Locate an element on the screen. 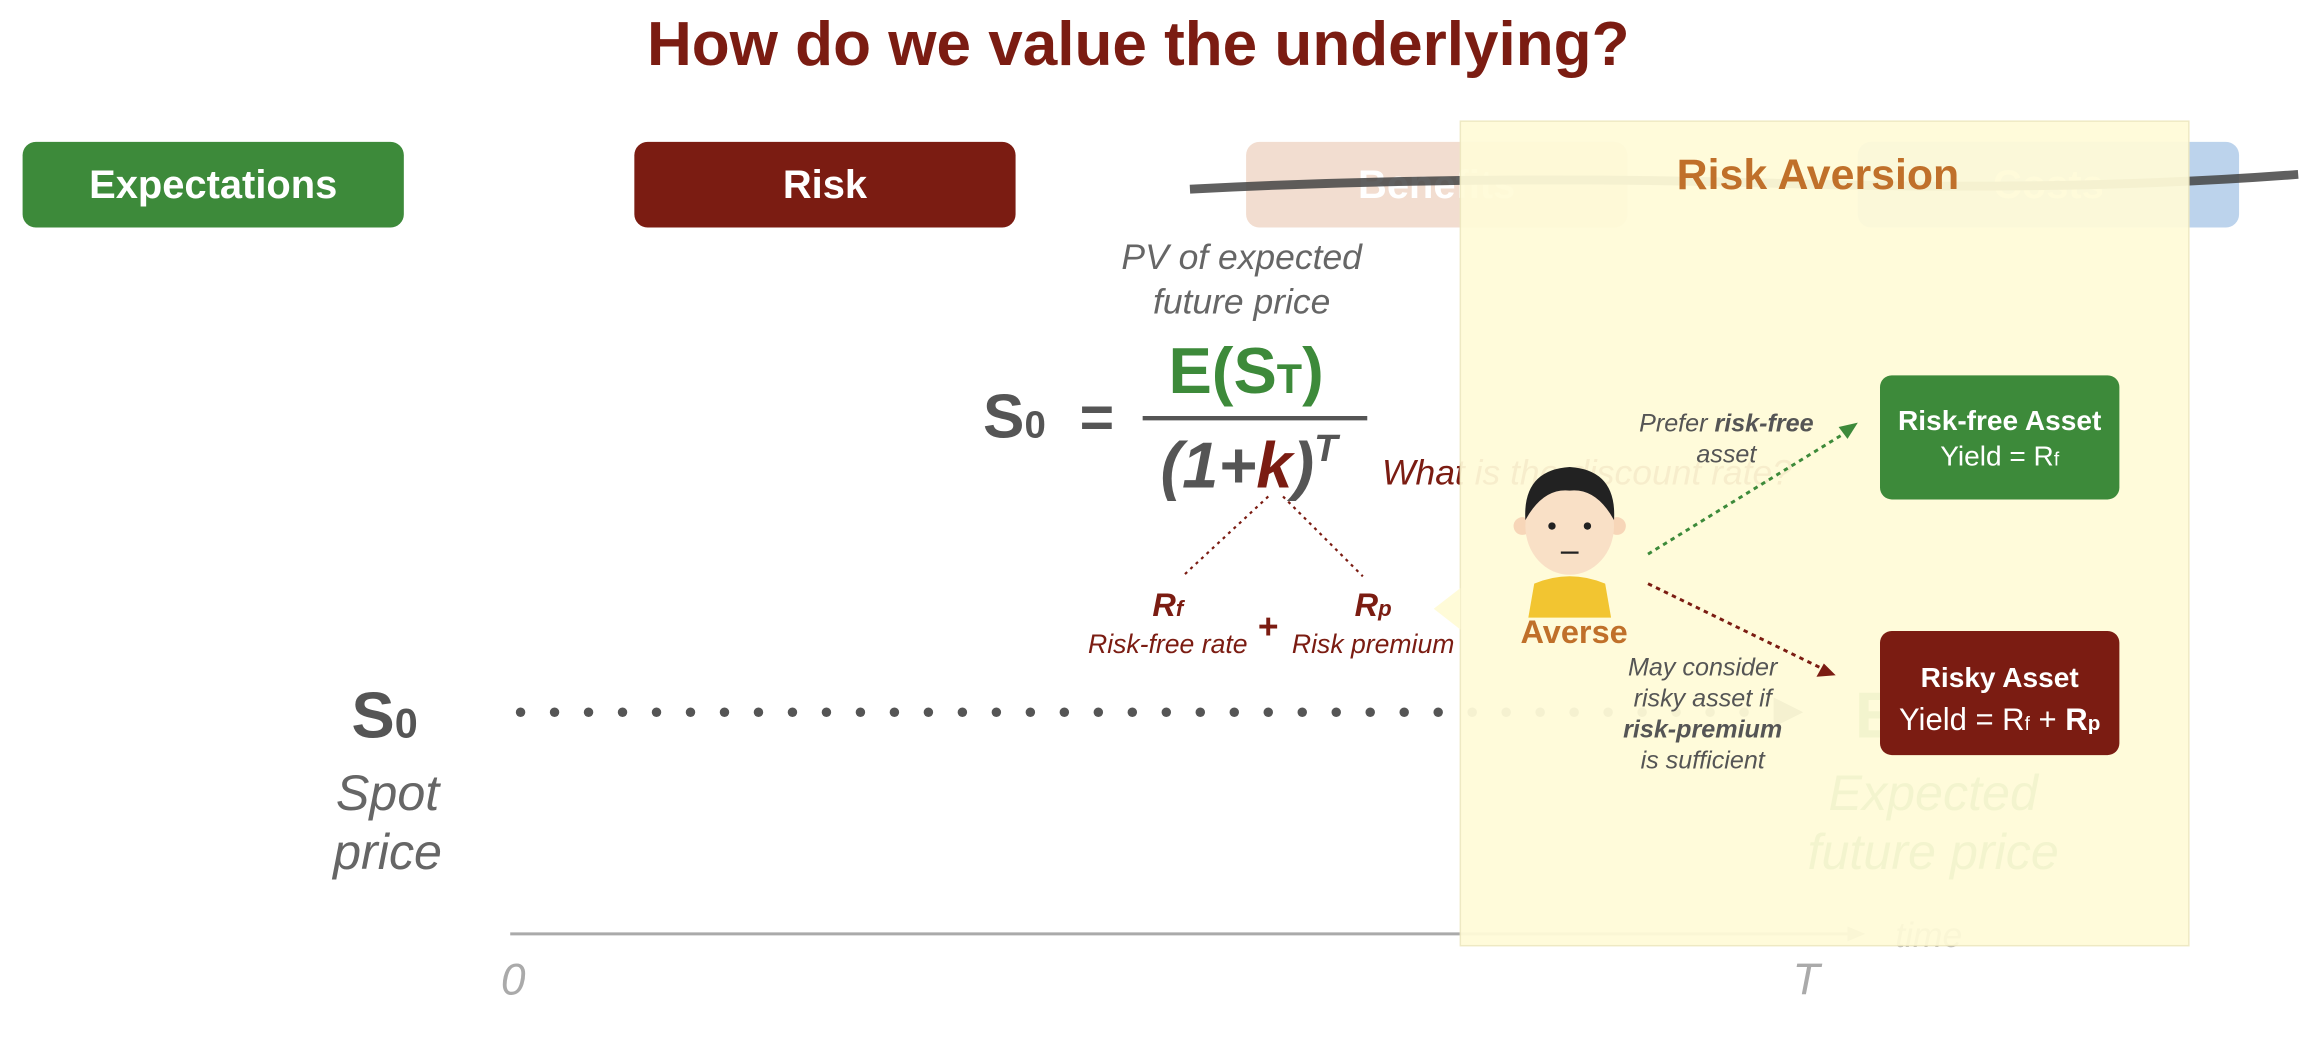 Image resolution: width=2306 pixels, height=1058 pixels. consider: May consider is located at coordinates (1703, 667).